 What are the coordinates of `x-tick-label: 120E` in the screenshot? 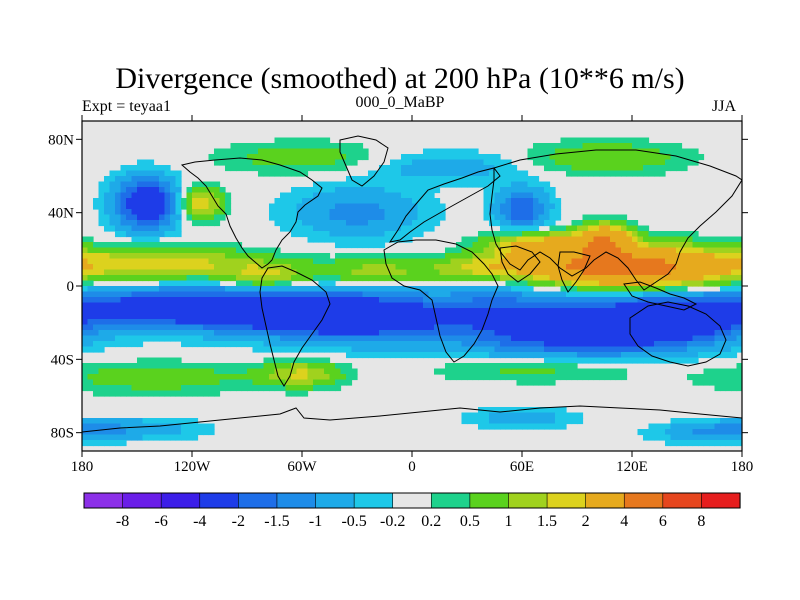 It's located at (632, 467).